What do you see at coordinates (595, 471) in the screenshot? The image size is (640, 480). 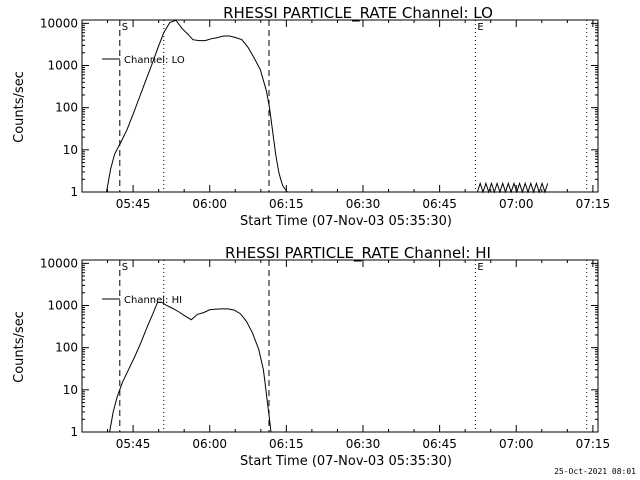 I see `footer-timestamp: 25-Oct-2021 08:01` at bounding box center [595, 471].